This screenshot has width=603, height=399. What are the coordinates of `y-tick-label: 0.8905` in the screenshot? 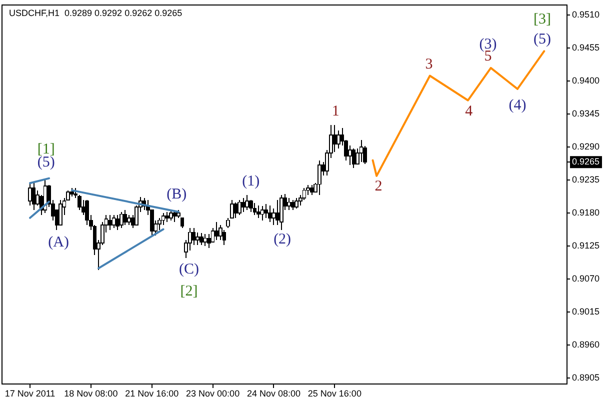 It's located at (586, 377).